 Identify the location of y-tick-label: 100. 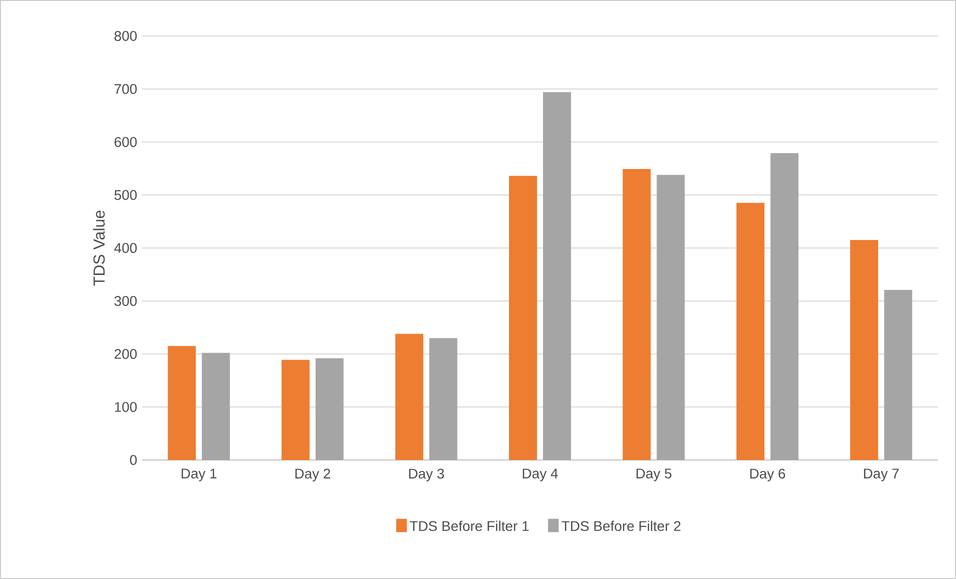
(125, 407).